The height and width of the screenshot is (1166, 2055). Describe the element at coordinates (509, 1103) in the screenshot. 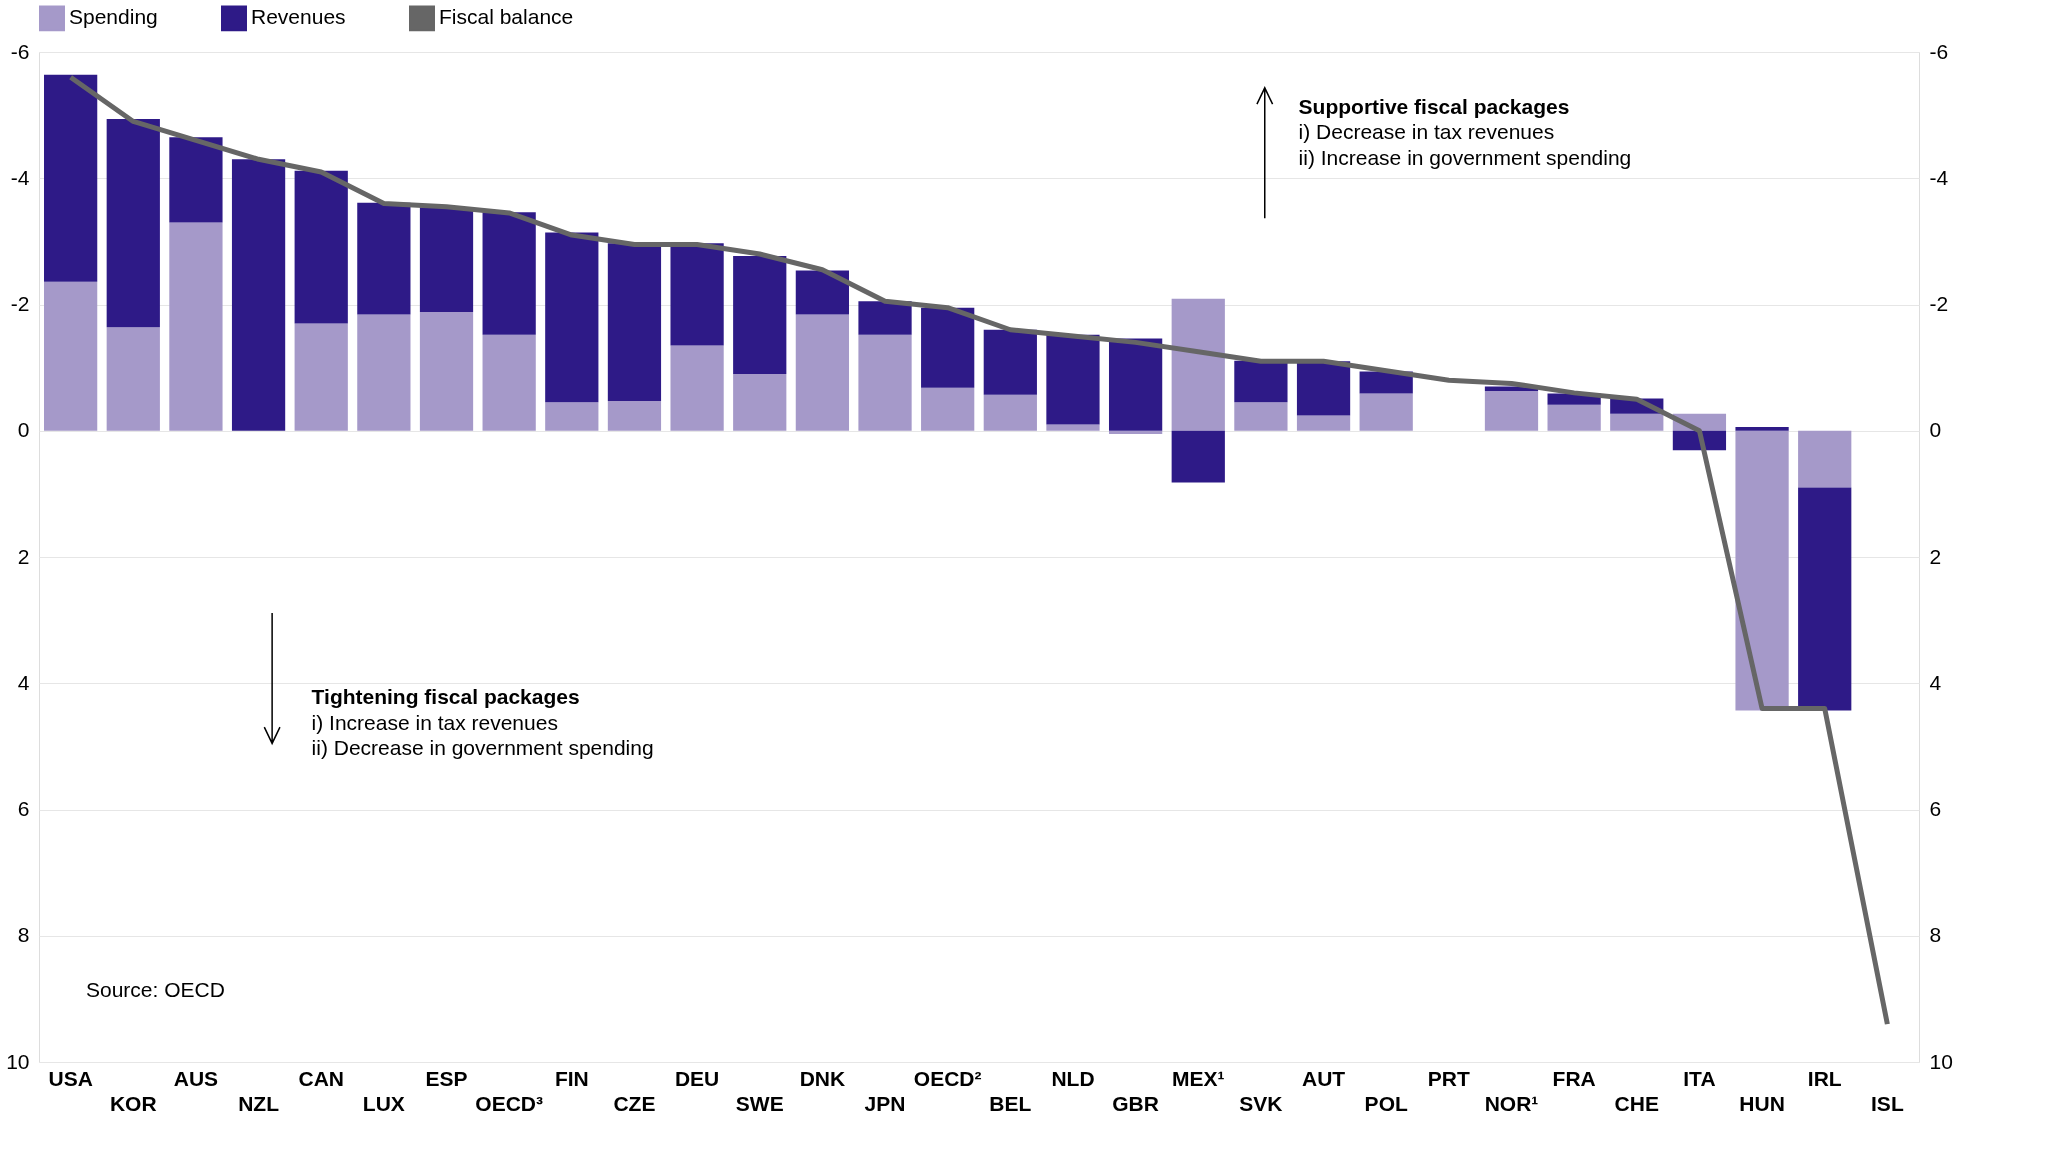

I see `x-tick-label: OECD³` at that location.